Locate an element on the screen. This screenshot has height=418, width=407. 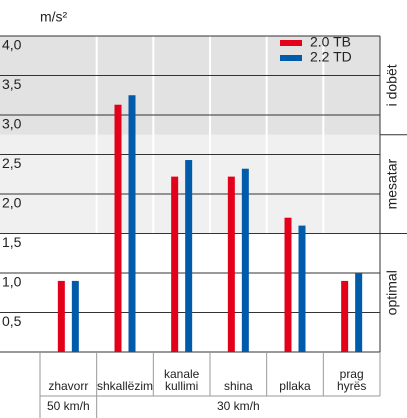
zone-label: optimal is located at coordinates (392, 292).